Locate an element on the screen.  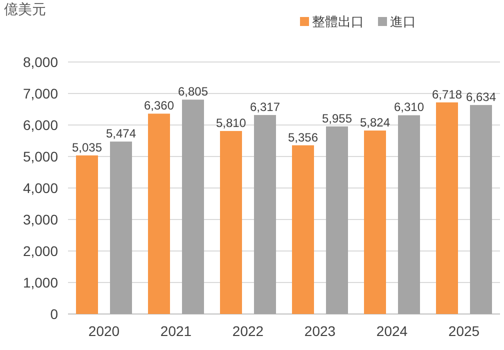
y-tick-label: 0 is located at coordinates (54, 314).